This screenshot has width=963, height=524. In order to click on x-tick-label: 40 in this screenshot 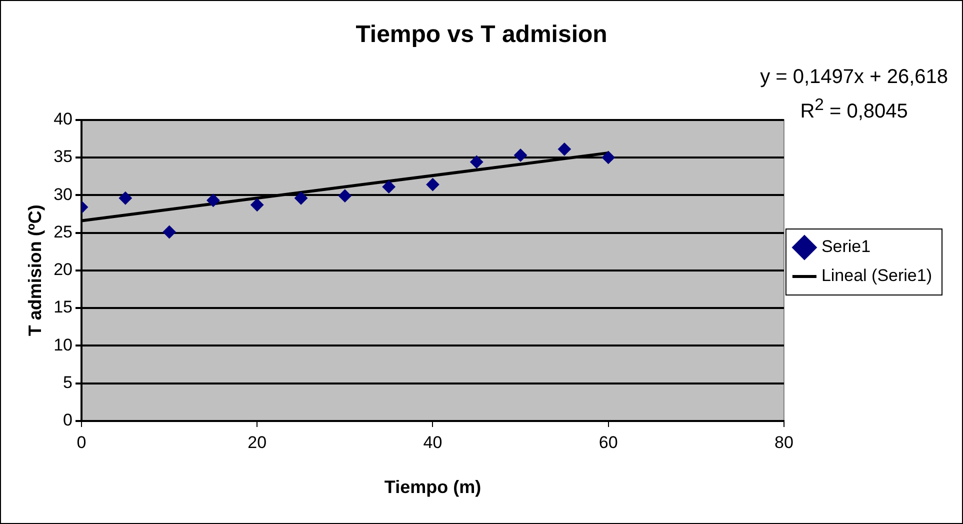, I will do `click(432, 442)`.